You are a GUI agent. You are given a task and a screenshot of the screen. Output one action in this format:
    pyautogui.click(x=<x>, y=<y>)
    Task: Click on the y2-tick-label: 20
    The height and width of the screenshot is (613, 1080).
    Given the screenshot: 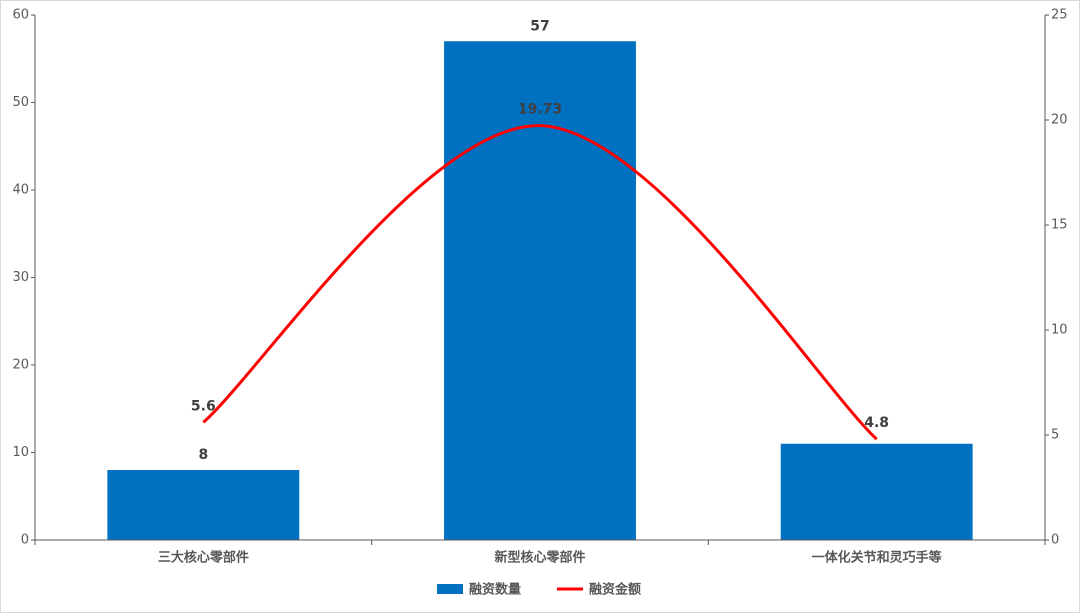 What is the action you would take?
    pyautogui.click(x=1059, y=120)
    